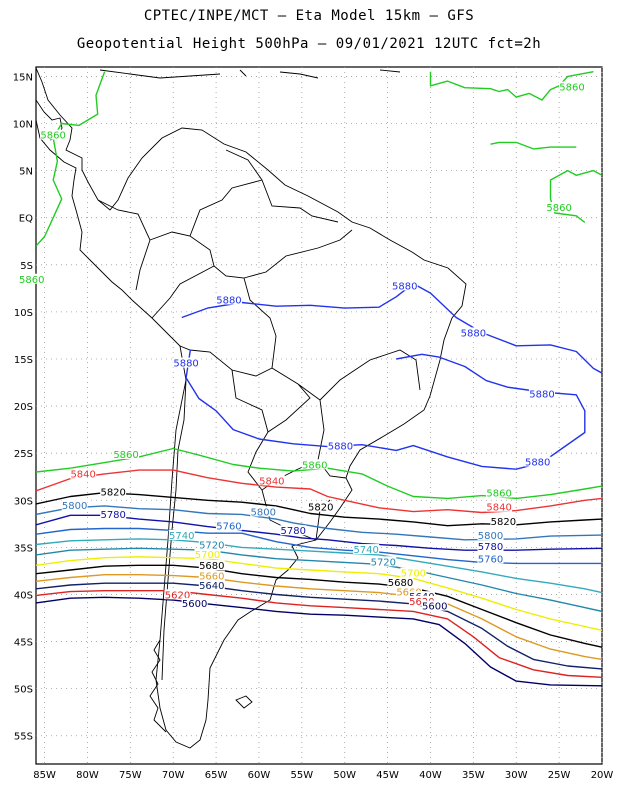  I want to click on lon-label: 45W, so click(387, 775).